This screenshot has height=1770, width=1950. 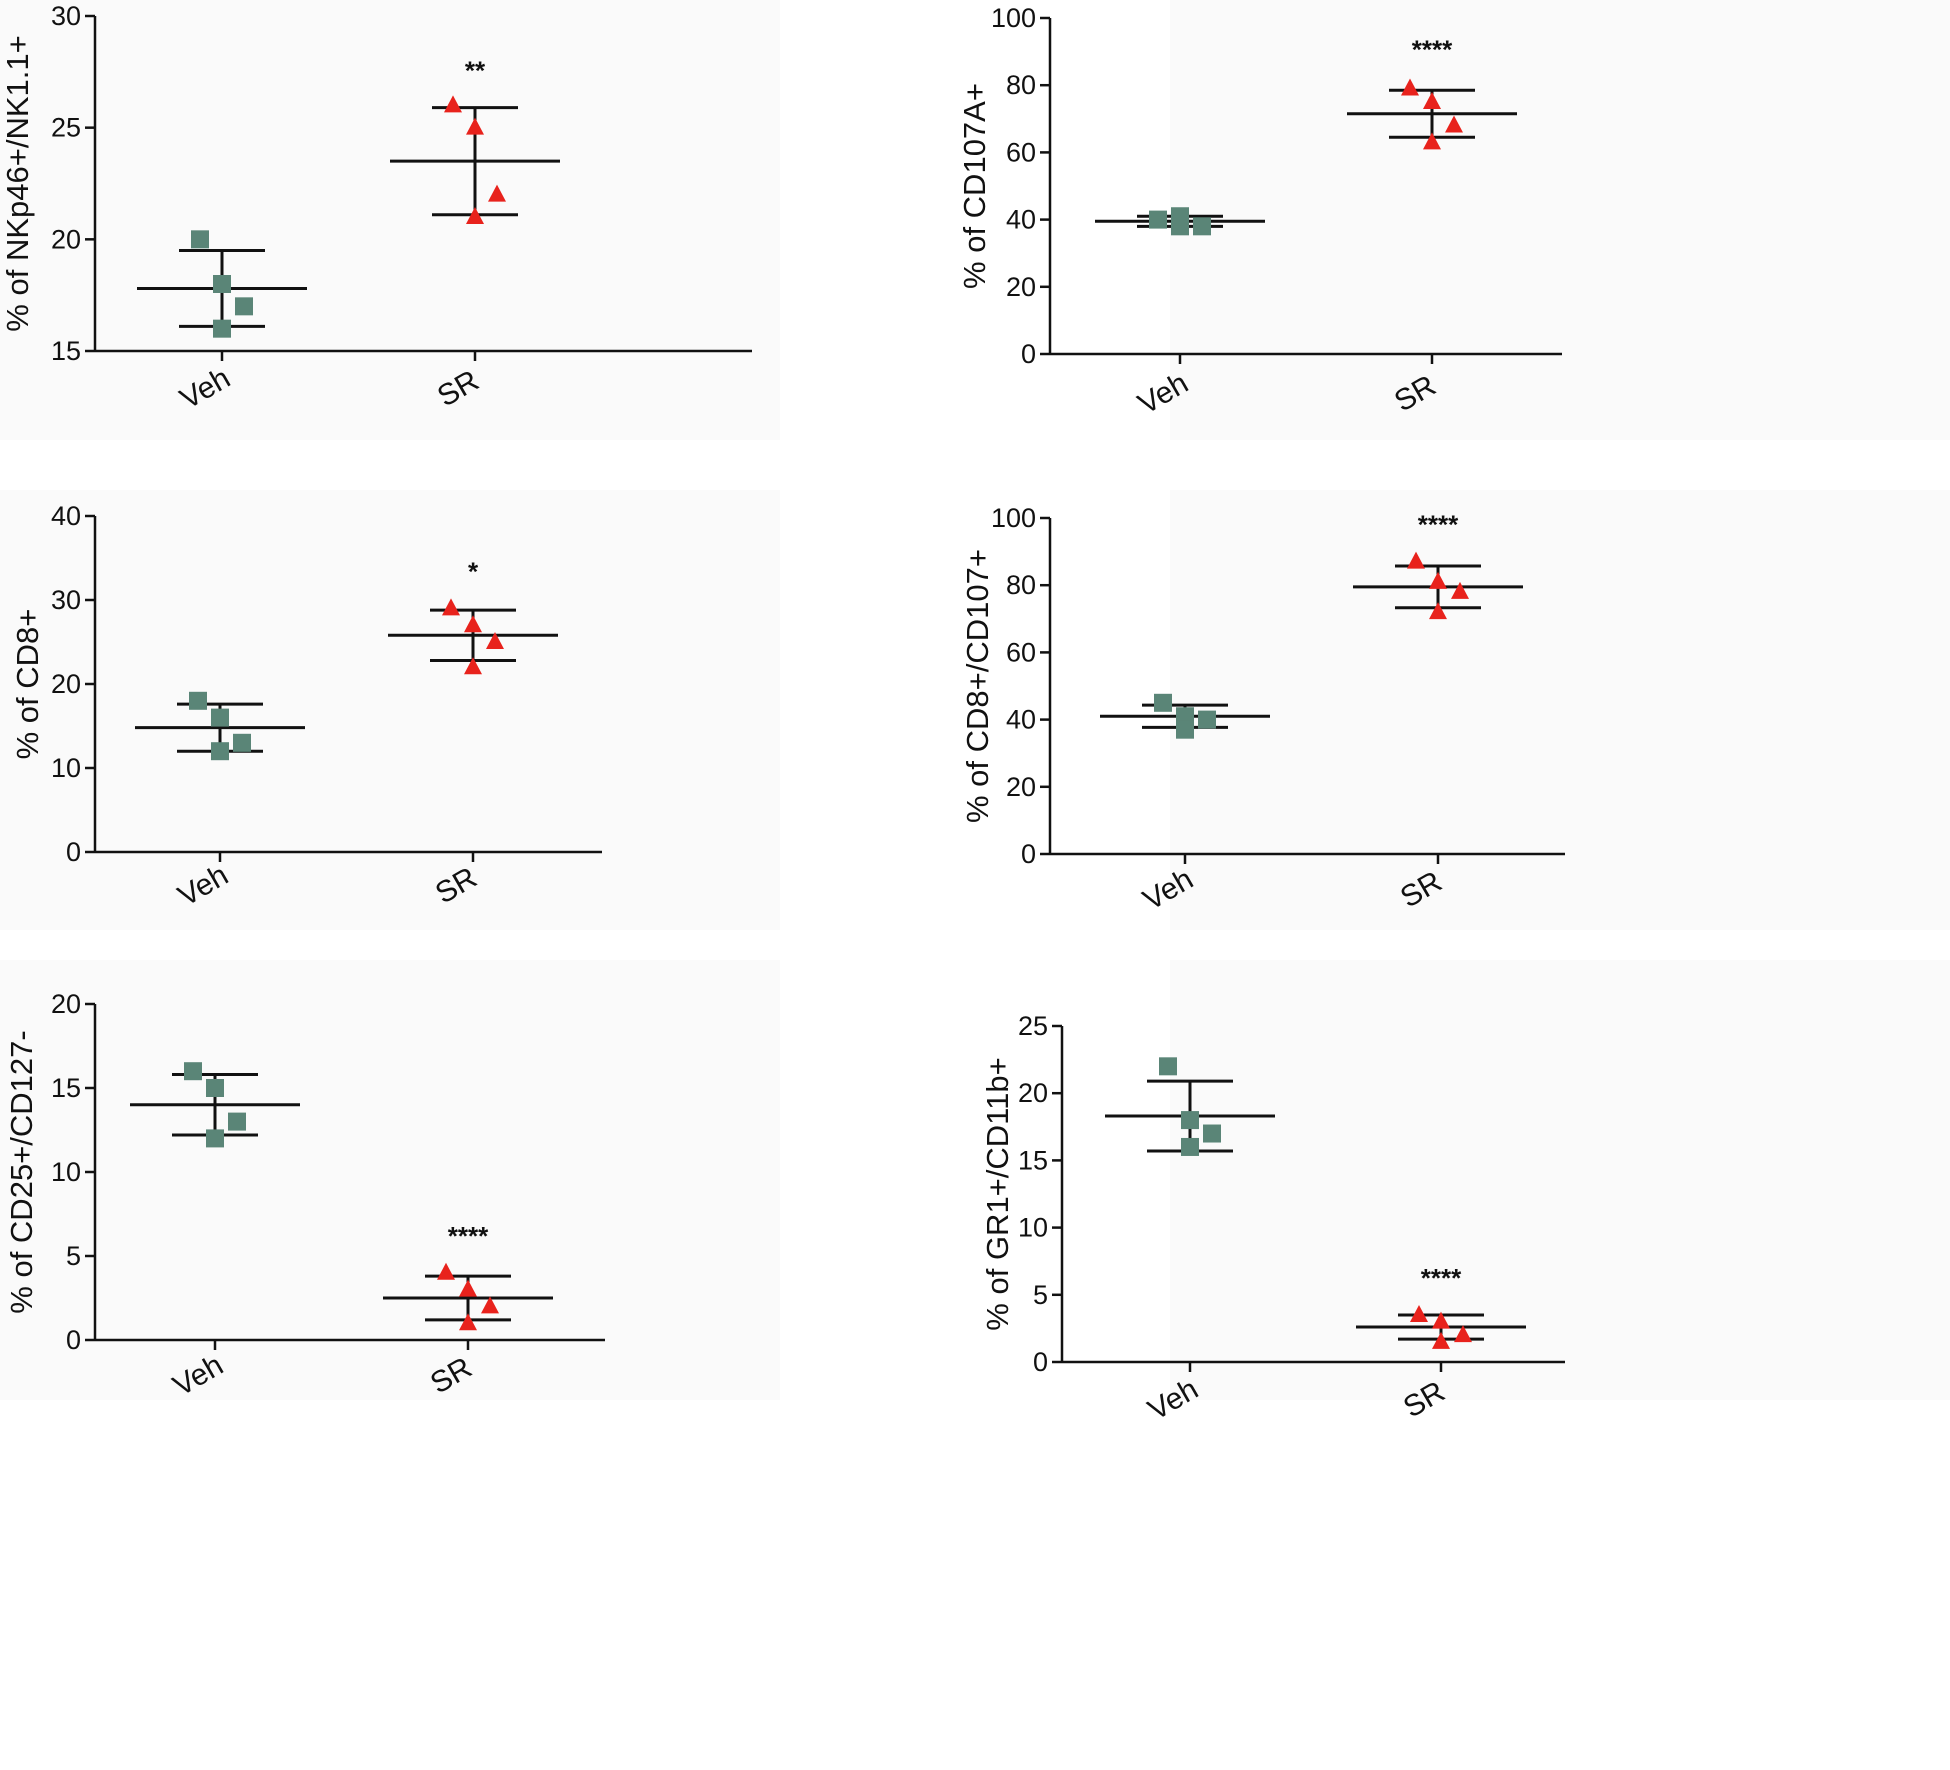 What do you see at coordinates (473, 571) in the screenshot?
I see `significance-marker: *` at bounding box center [473, 571].